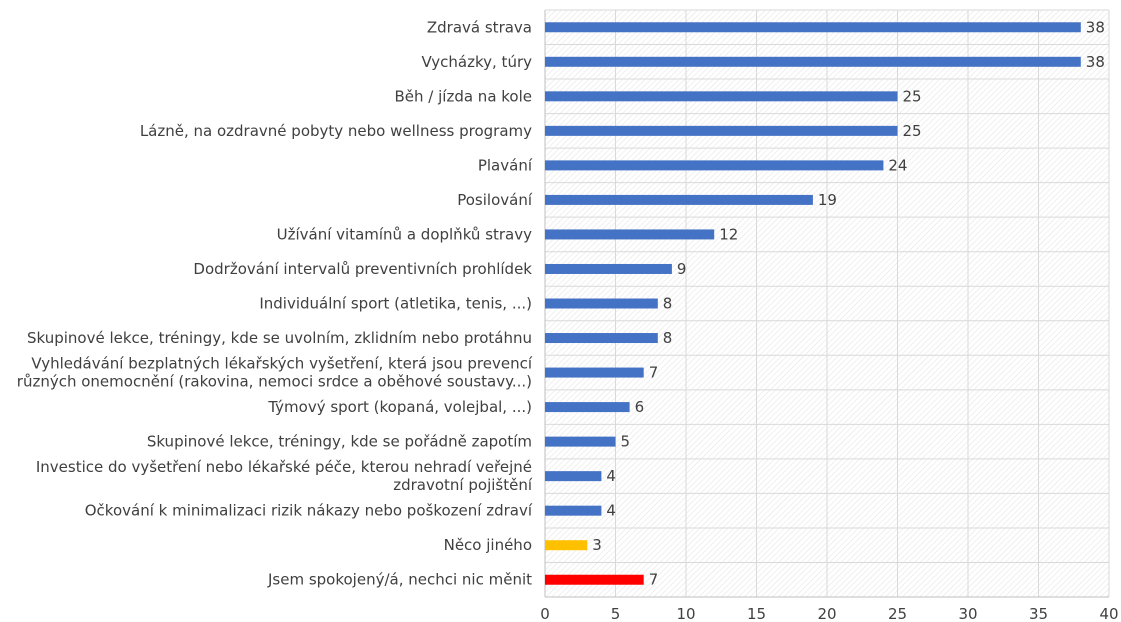 The height and width of the screenshot is (622, 1121). What do you see at coordinates (685, 613) in the screenshot?
I see `x-tick-label: 10` at bounding box center [685, 613].